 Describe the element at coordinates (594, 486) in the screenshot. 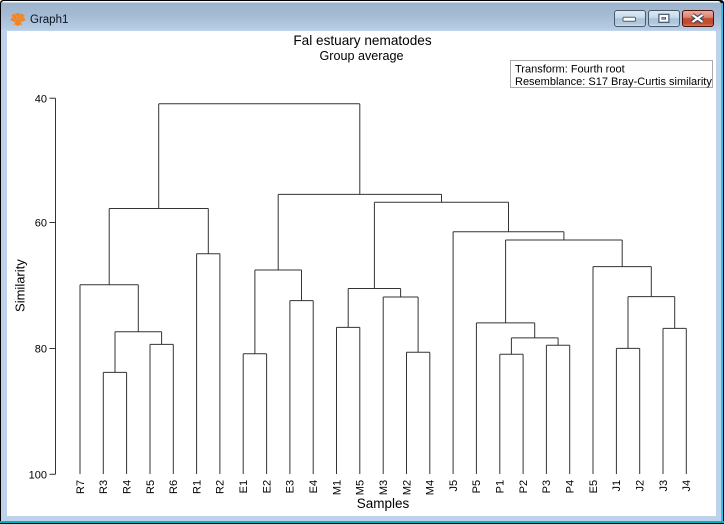

I see `svg-text: E5` at that location.